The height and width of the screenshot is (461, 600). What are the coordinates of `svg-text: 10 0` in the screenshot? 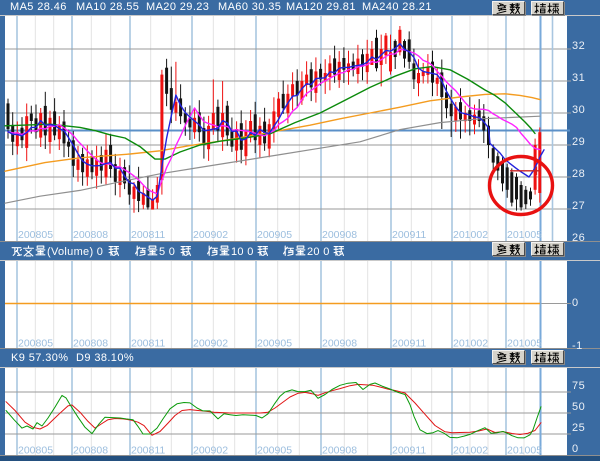 It's located at (242, 252).